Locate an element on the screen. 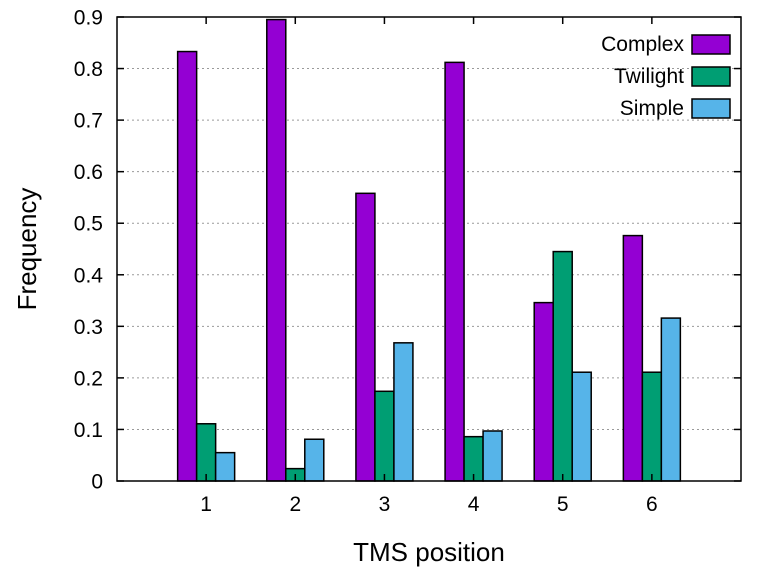 This screenshot has height=574, width=757. y-tick-label: 0 is located at coordinates (97, 482).